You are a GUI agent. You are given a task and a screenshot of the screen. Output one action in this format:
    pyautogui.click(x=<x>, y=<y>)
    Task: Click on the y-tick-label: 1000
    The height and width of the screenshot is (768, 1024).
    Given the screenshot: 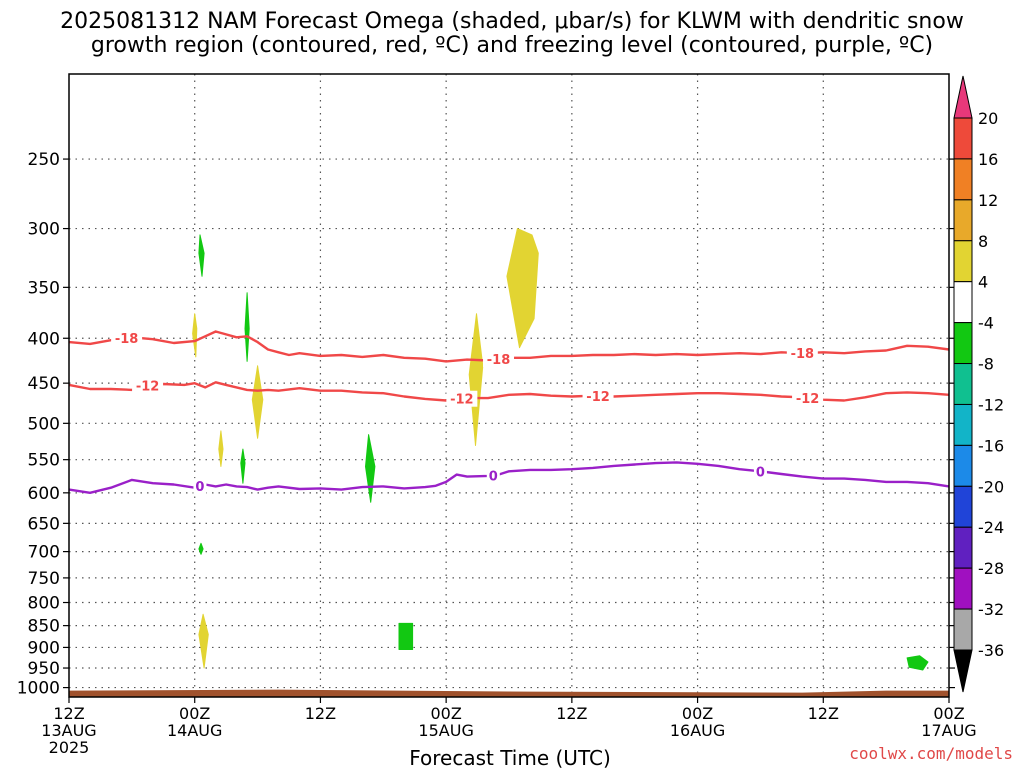 What is the action you would take?
    pyautogui.click(x=38, y=689)
    